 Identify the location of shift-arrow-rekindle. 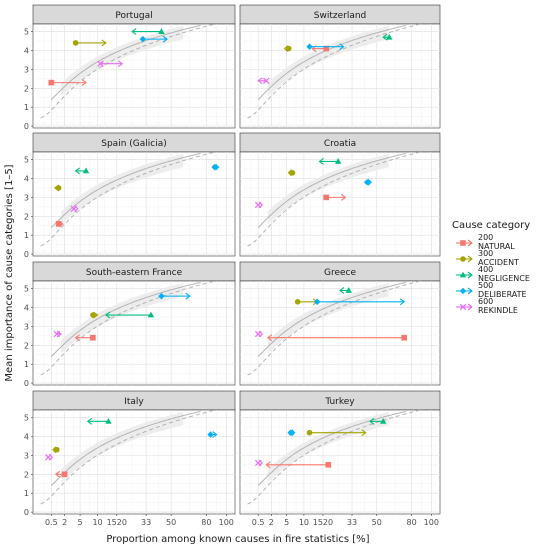
(112, 64).